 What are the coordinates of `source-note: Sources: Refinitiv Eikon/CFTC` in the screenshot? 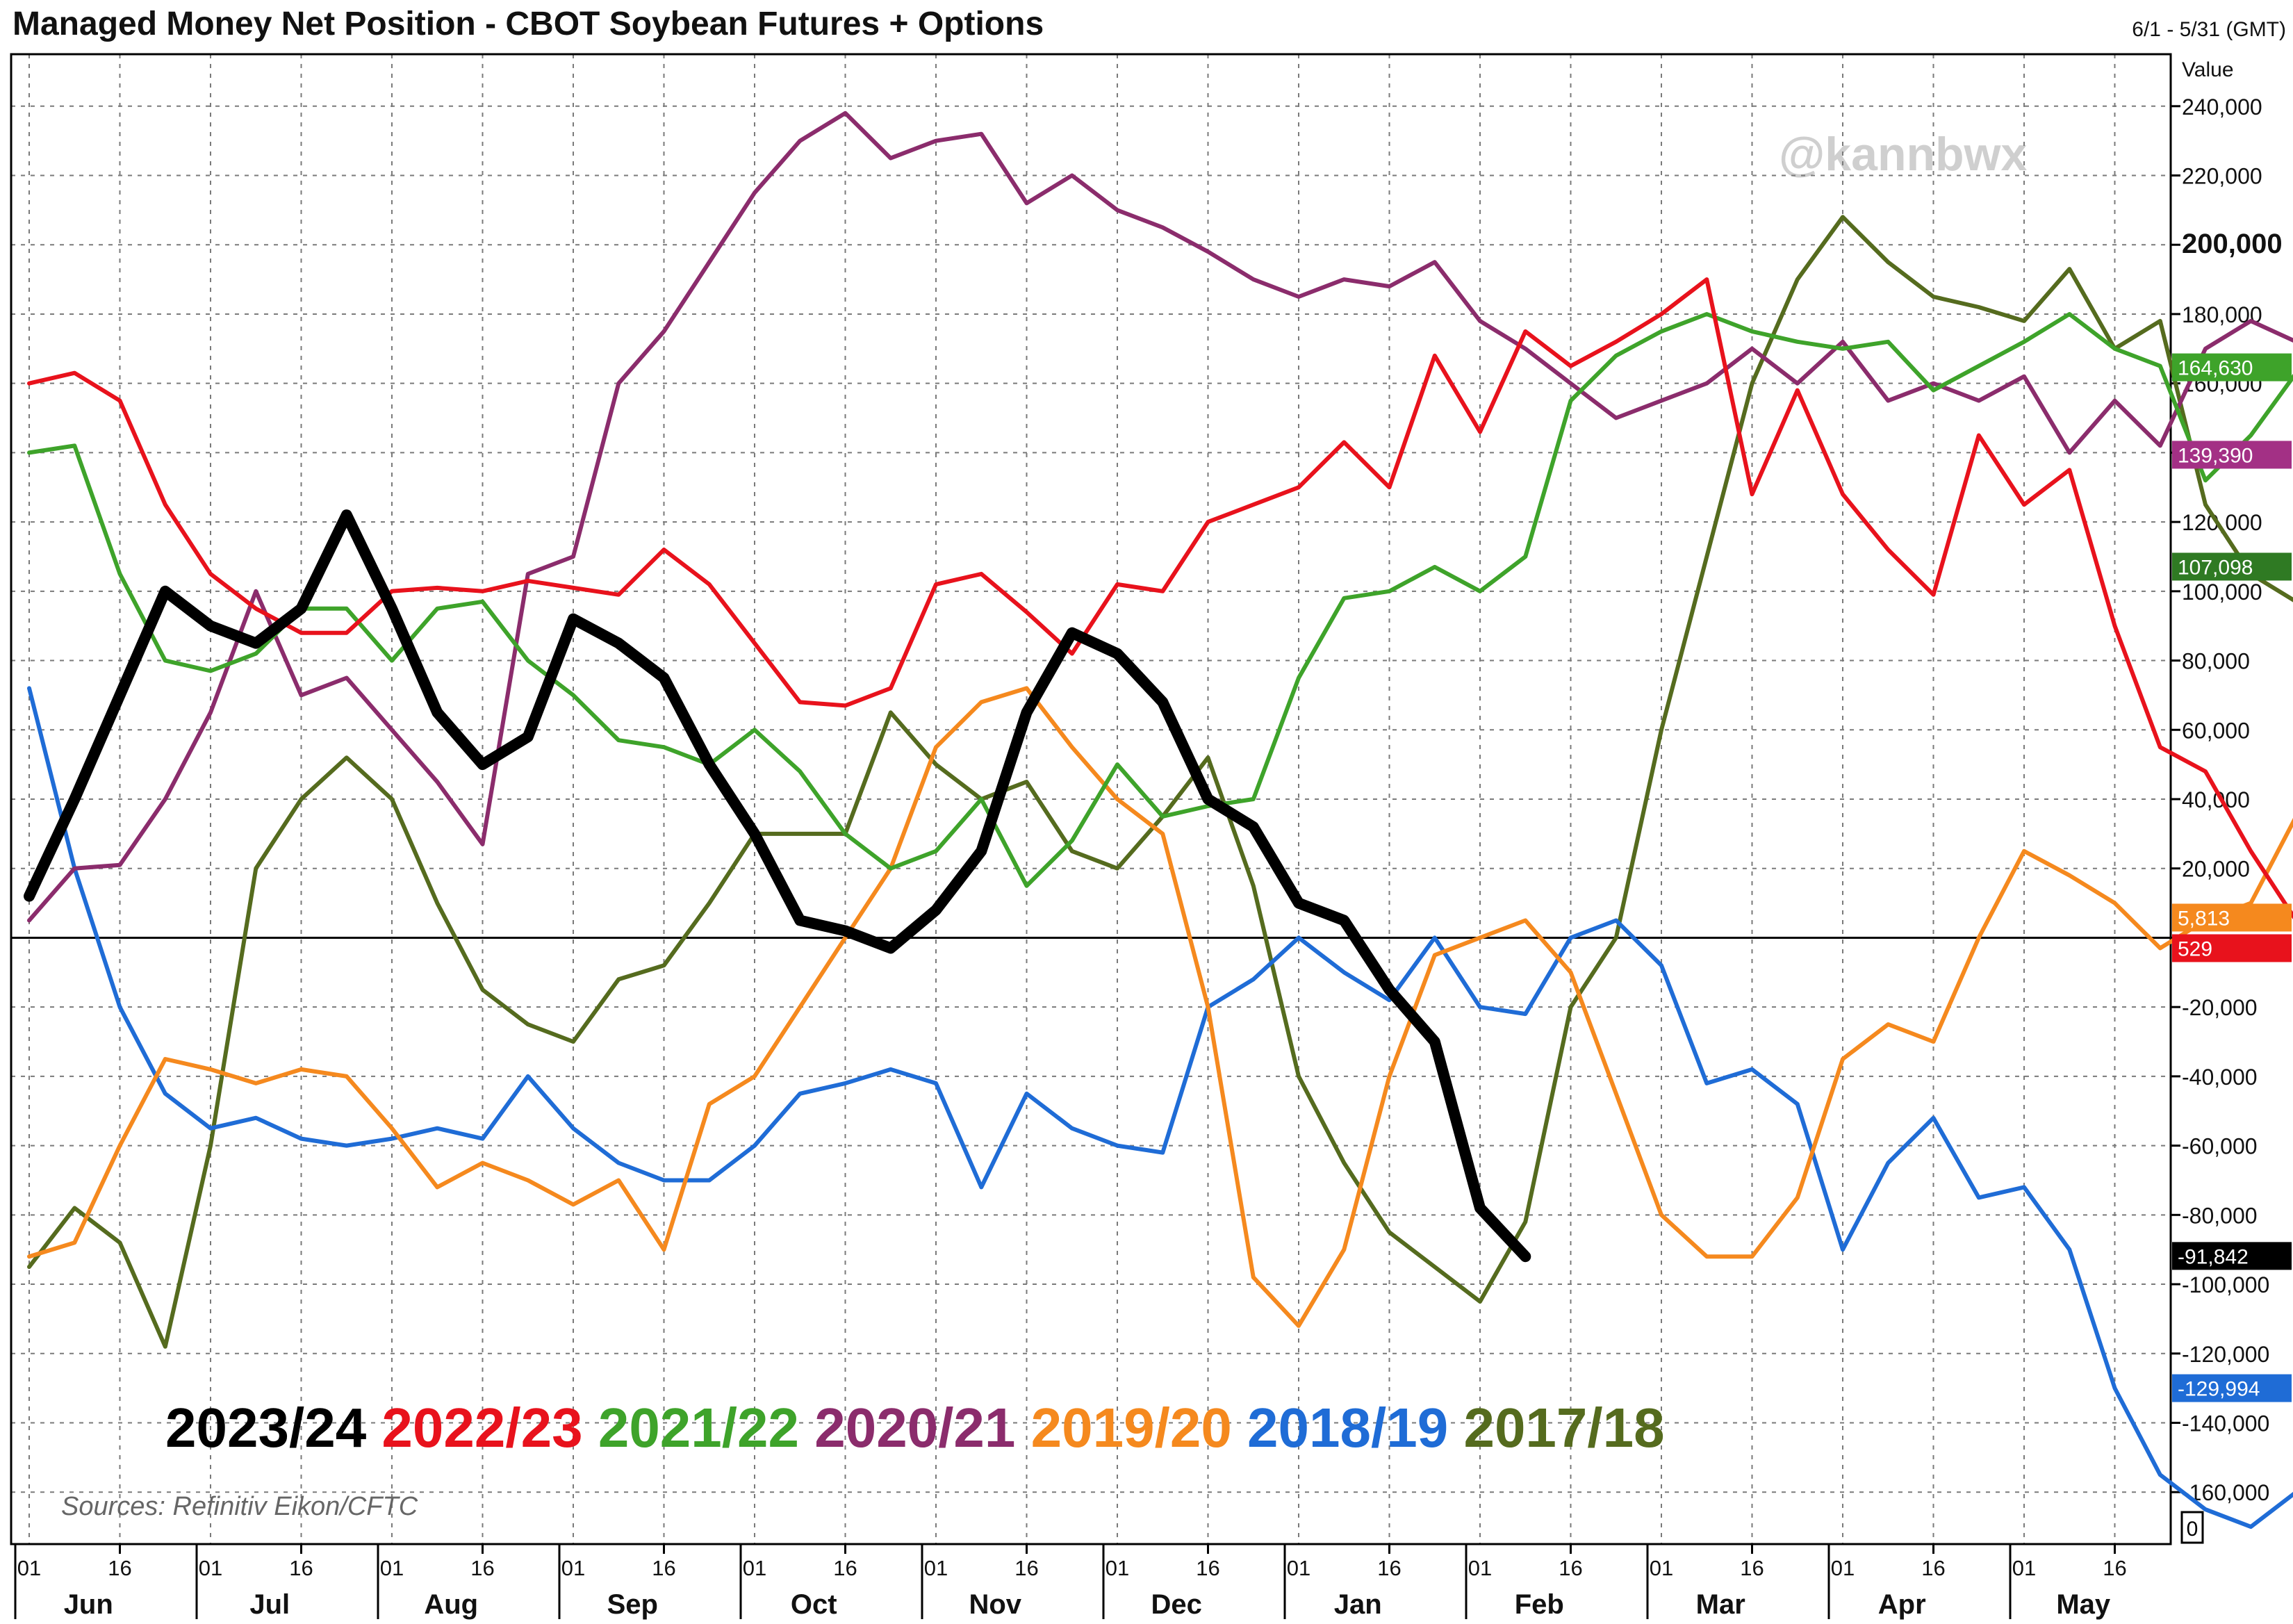 It's located at (239, 1506).